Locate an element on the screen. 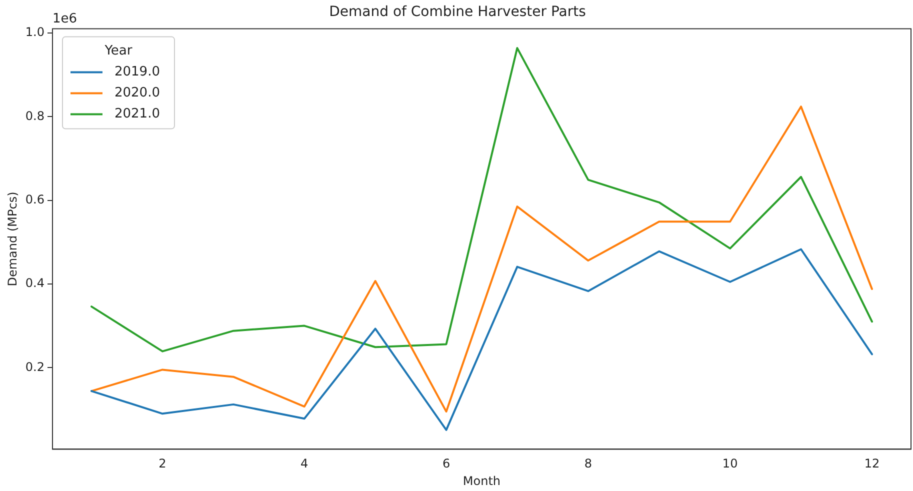 The height and width of the screenshot is (491, 913). chart-title: Demand of Combine Harvester Parts is located at coordinates (457, 12).